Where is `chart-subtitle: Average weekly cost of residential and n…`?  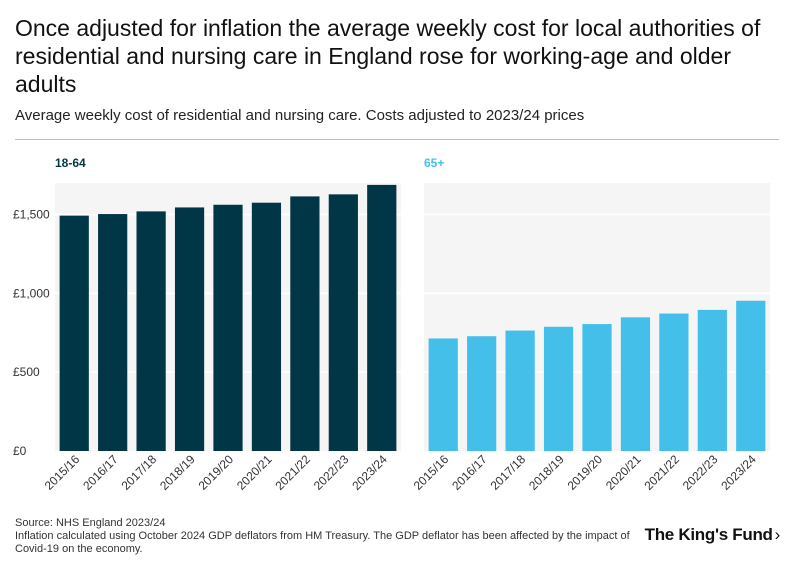
chart-subtitle: Average weekly cost of residential and n… is located at coordinates (300, 115).